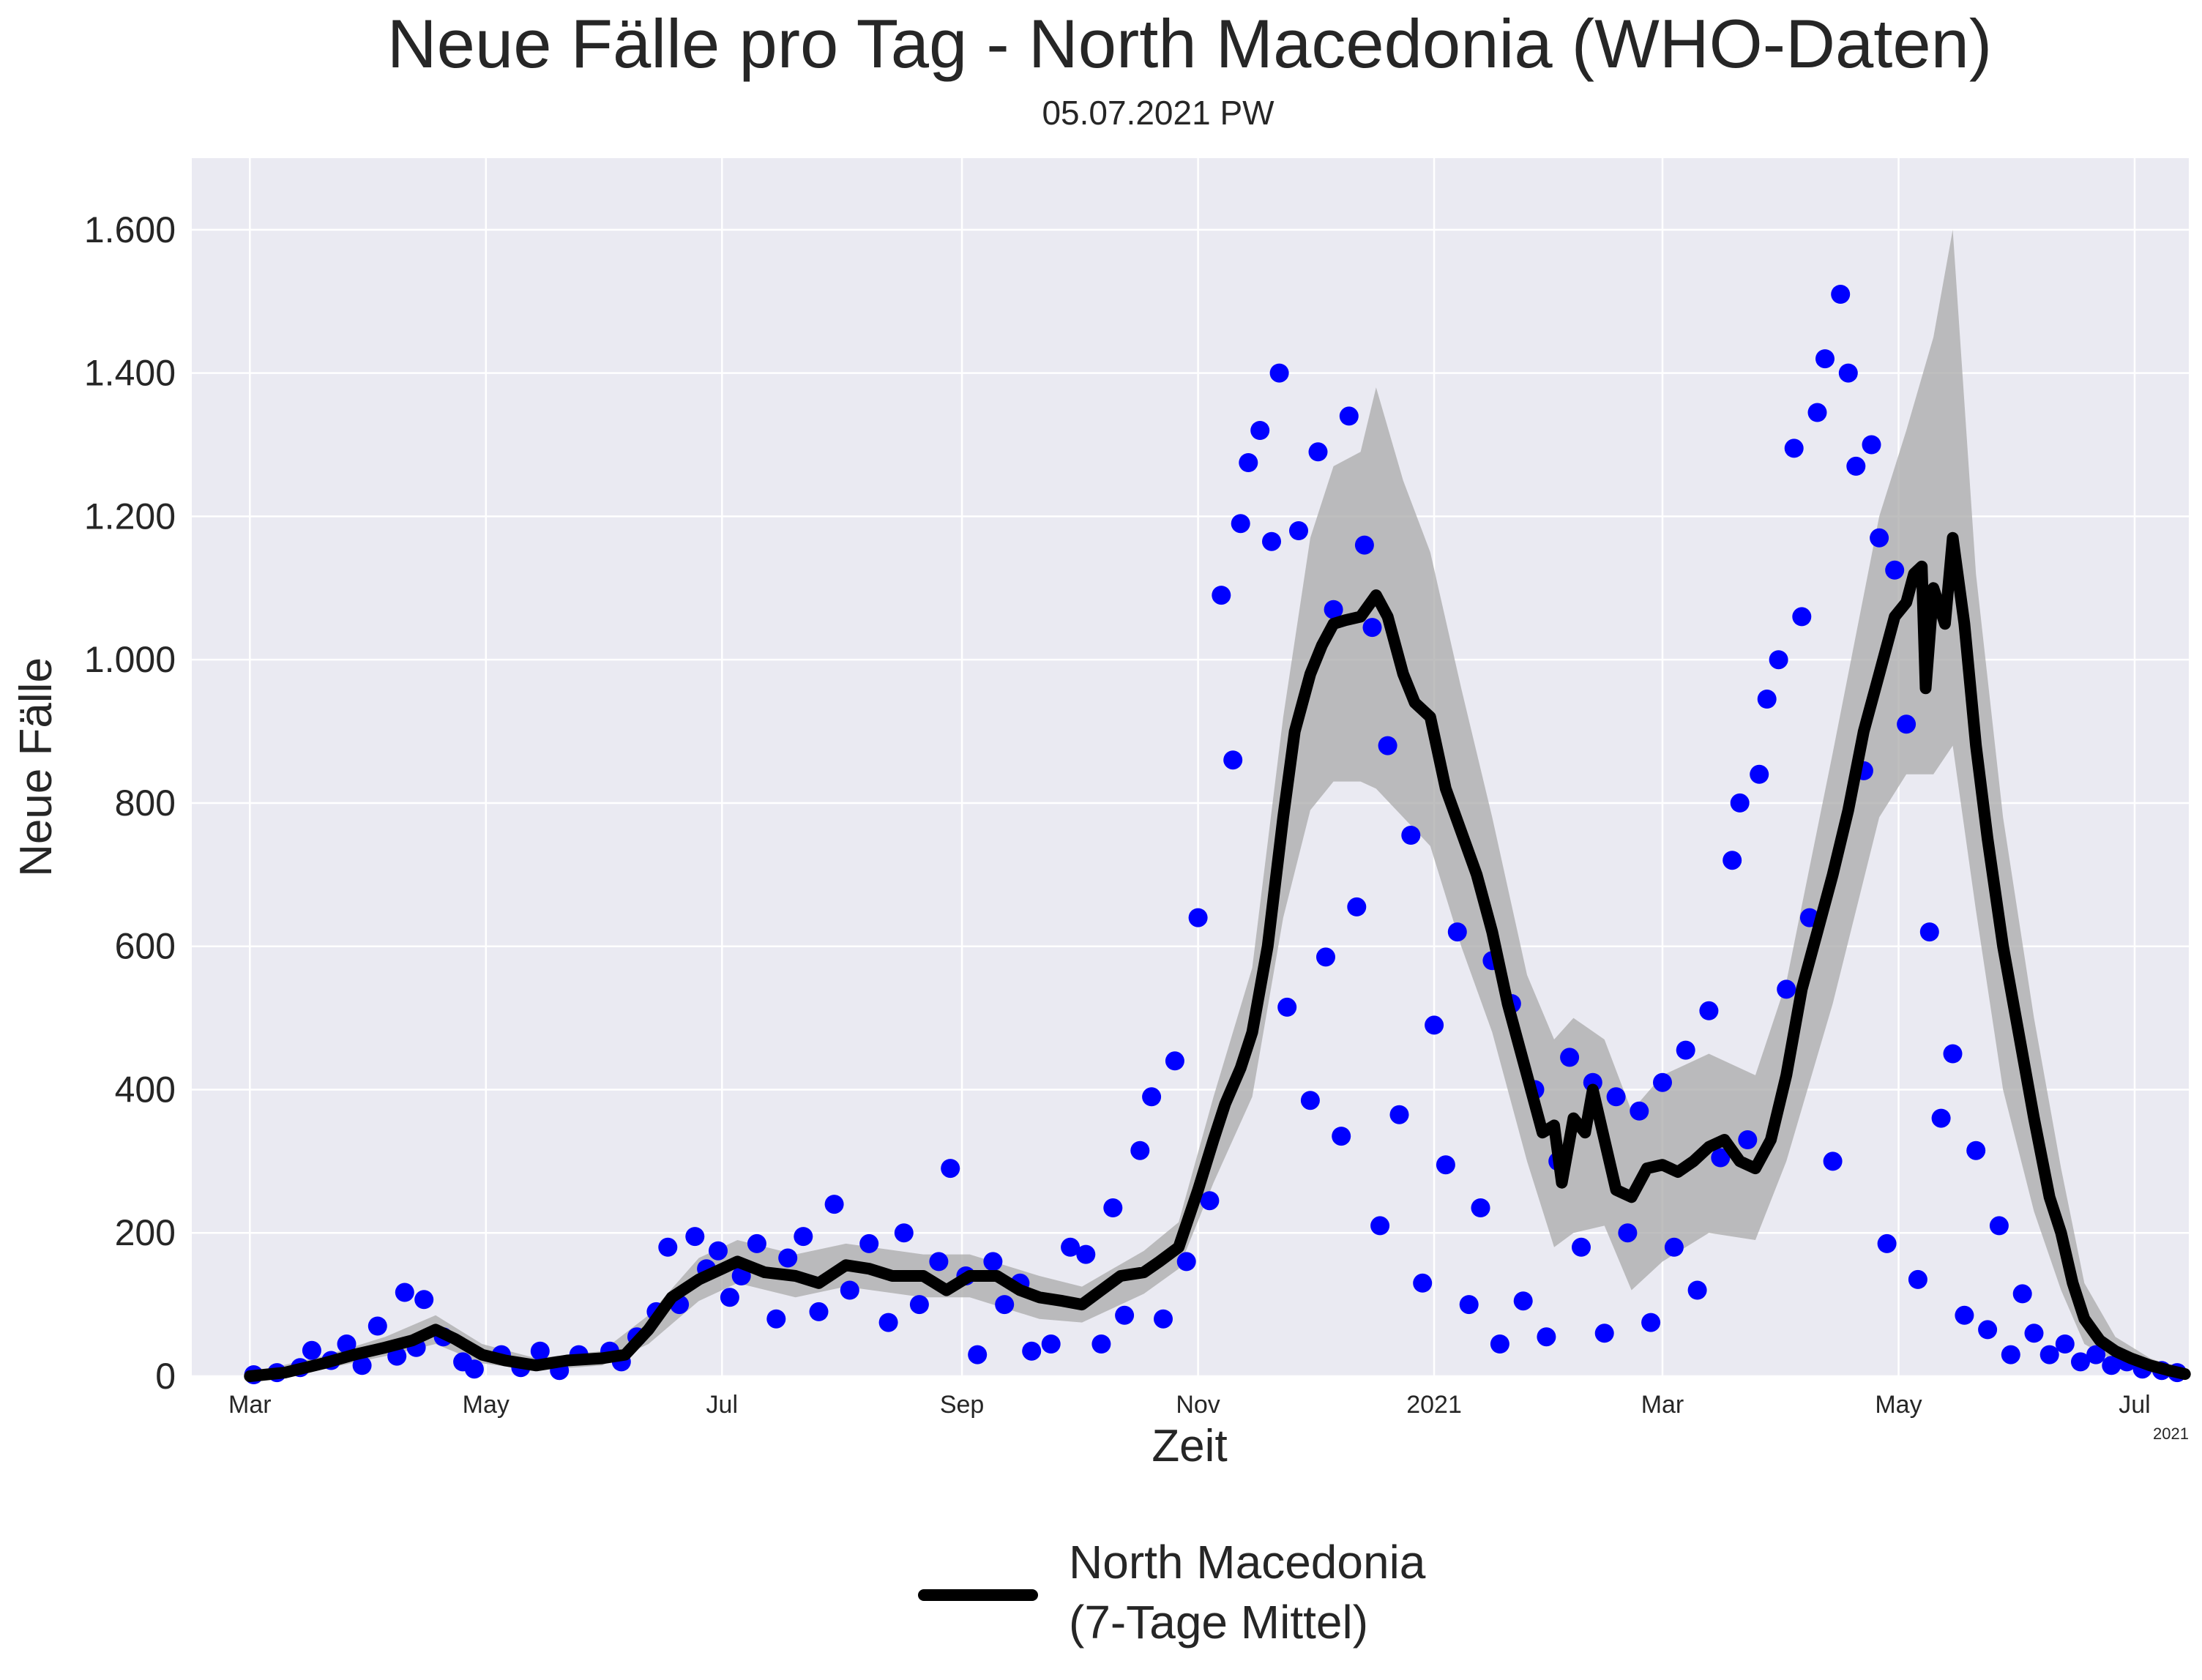  What do you see at coordinates (145, 803) in the screenshot?
I see `y-tick-label: 800` at bounding box center [145, 803].